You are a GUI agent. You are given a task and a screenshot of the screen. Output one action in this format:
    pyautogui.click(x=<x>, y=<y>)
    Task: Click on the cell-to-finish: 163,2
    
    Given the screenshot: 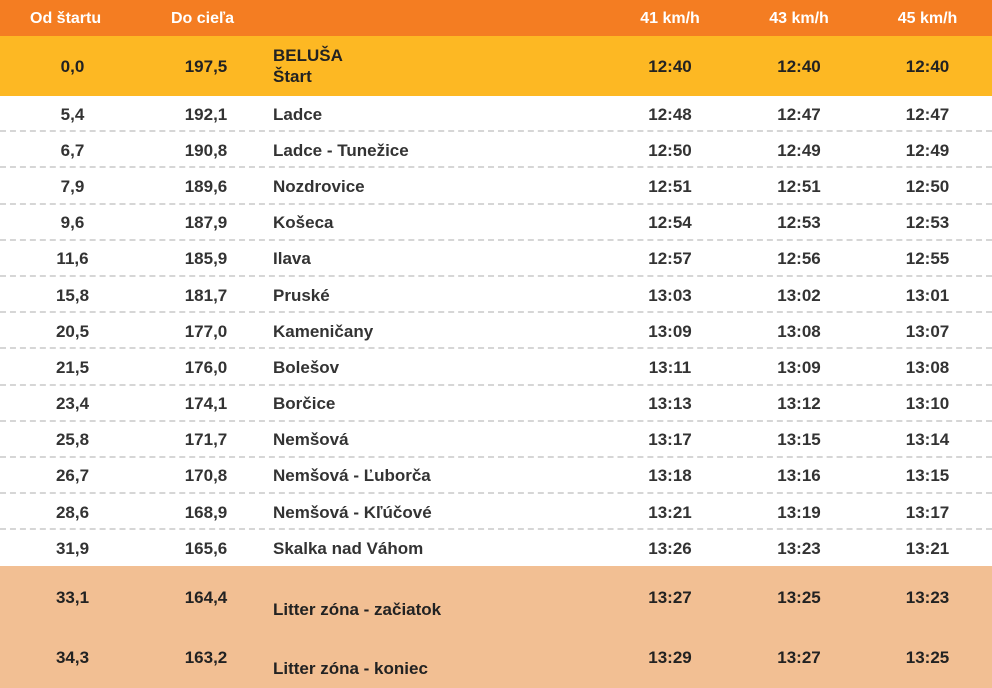 What is the action you would take?
    pyautogui.click(x=206, y=658)
    